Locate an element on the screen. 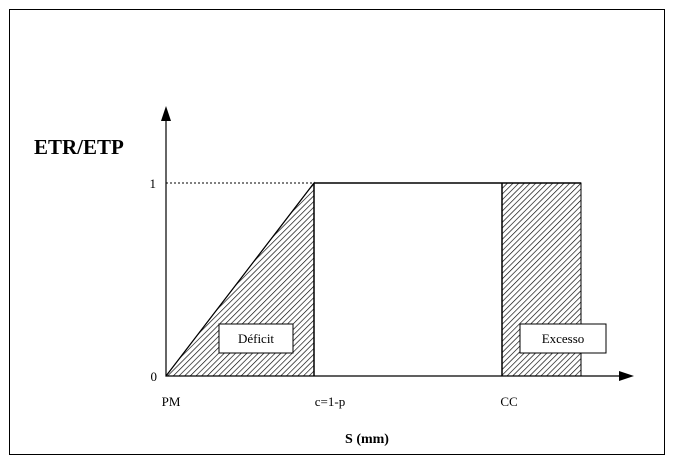 The height and width of the screenshot is (464, 674). y-tick-0: 0 is located at coordinates (154, 376).